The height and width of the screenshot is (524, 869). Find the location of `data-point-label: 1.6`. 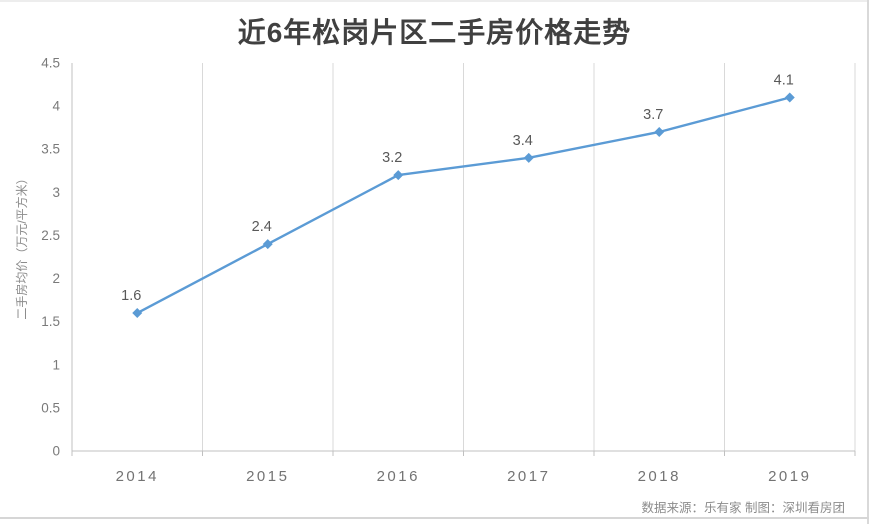

data-point-label: 1.6 is located at coordinates (131, 296).